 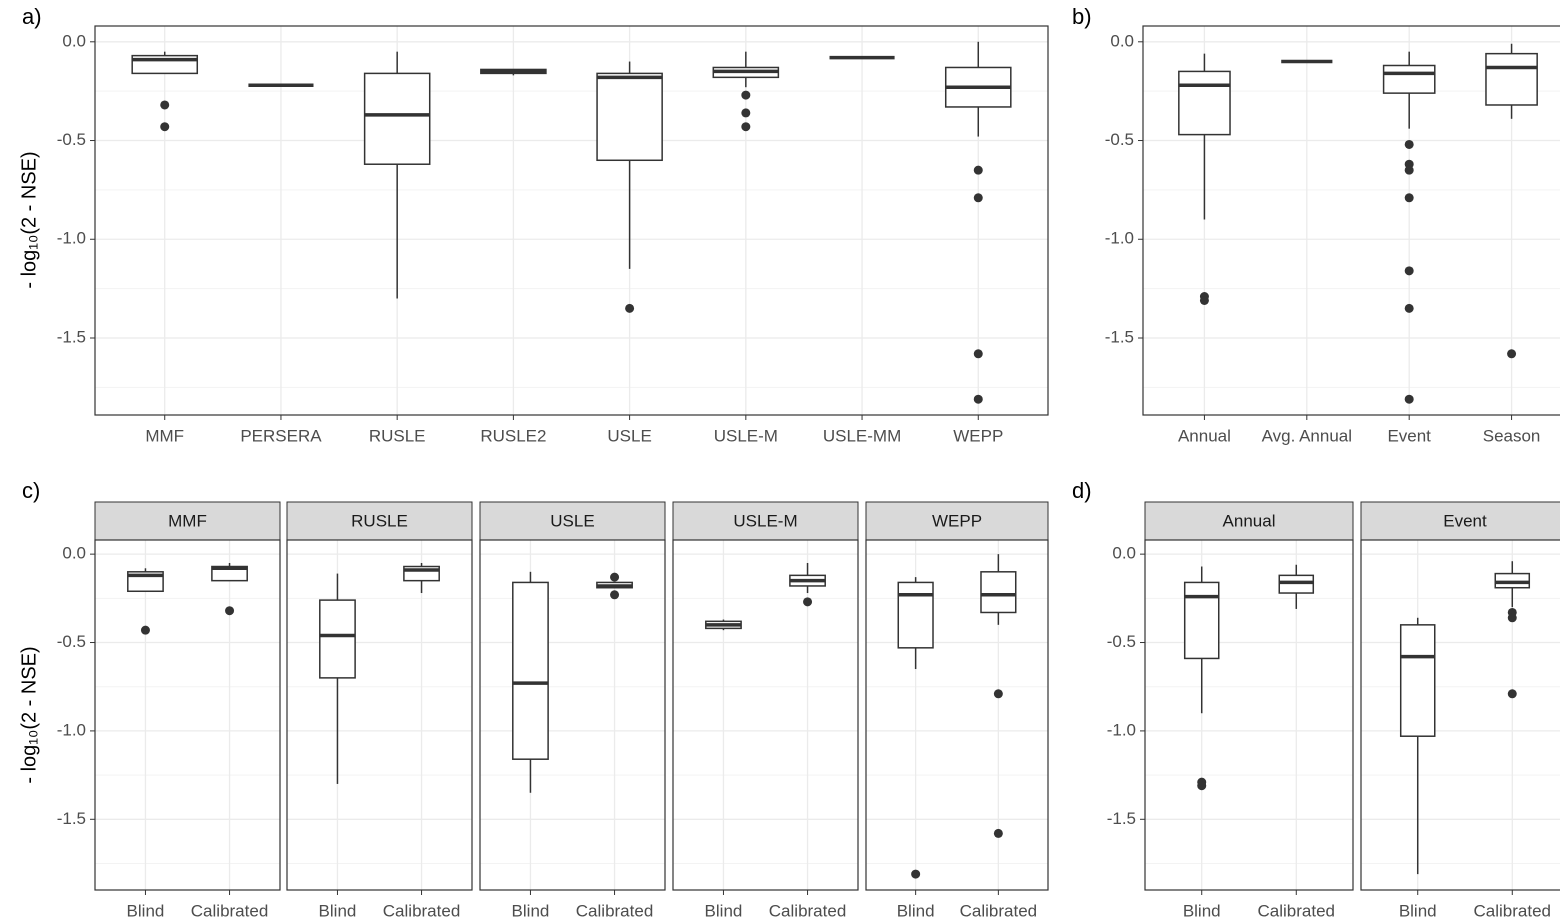 I want to click on x-tick-label: Event, so click(x=1409, y=435).